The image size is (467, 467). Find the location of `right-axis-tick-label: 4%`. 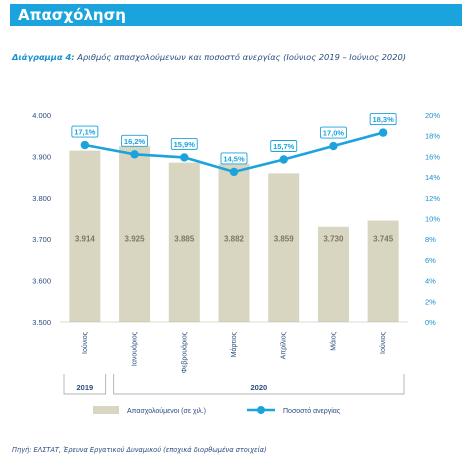

right-axis-tick-label: 4% is located at coordinates (430, 281).